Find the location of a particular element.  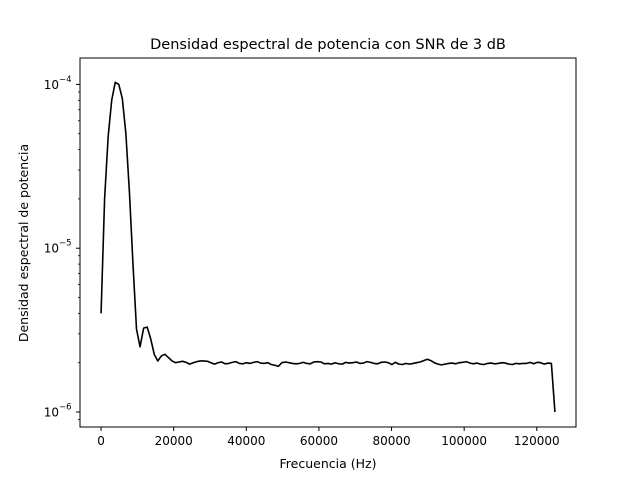

x-tick-label: 100000 is located at coordinates (464, 441).